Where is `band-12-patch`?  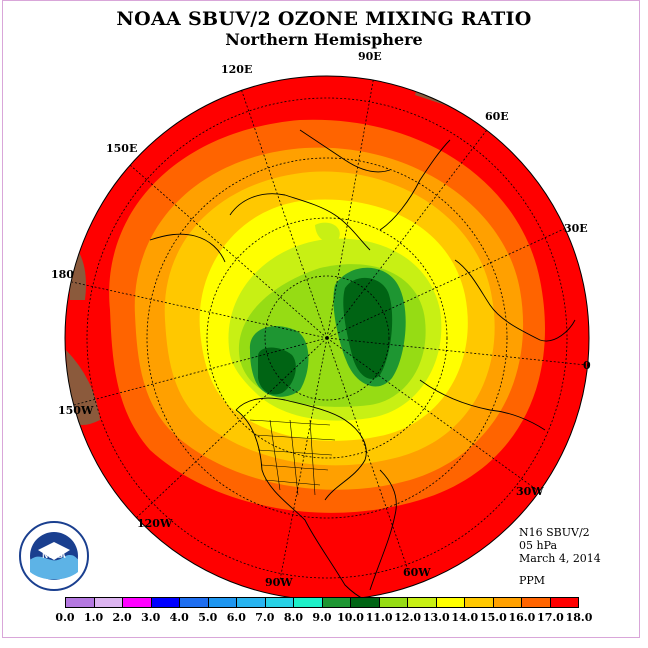
band-12-patch is located at coordinates (327, 232).